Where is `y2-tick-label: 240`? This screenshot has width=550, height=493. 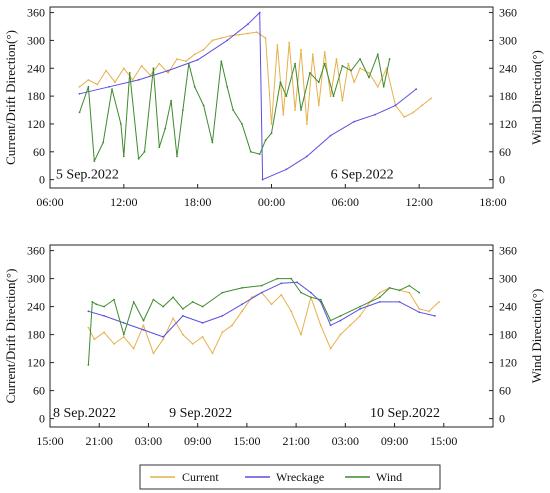
y2-tick-label: 240 is located at coordinates (508, 307).